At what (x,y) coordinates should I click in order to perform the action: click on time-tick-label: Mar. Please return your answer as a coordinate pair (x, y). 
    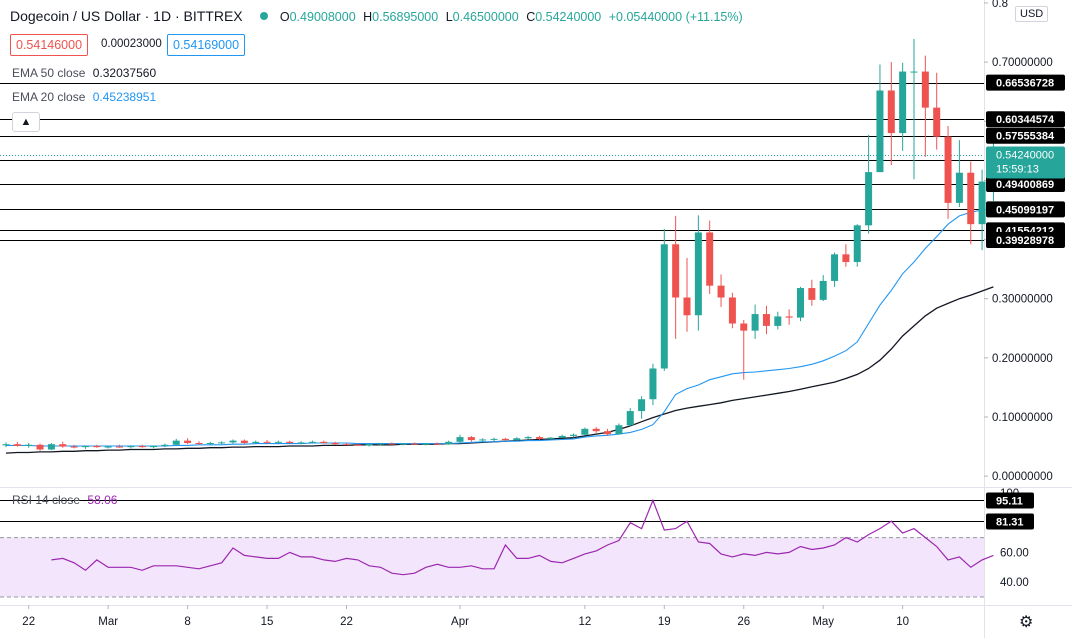
    Looking at the image, I should click on (108, 622).